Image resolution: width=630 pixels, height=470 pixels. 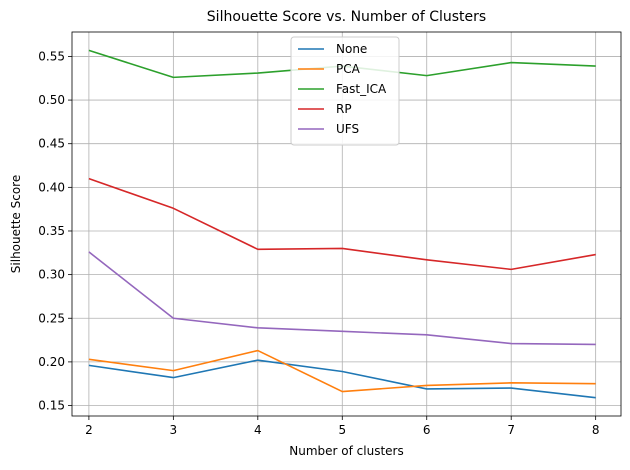 What do you see at coordinates (427, 430) in the screenshot?
I see `x-tick-label: 6` at bounding box center [427, 430].